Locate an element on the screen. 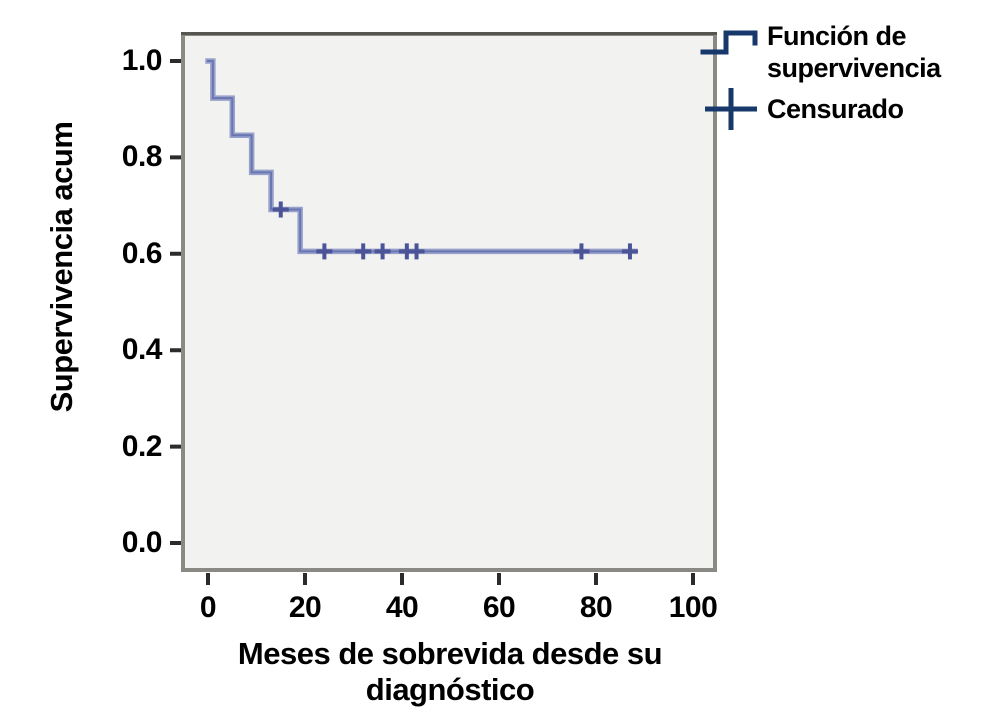 Image resolution: width=983 pixels, height=712 pixels. censored-plus-icon is located at coordinates (731, 109).